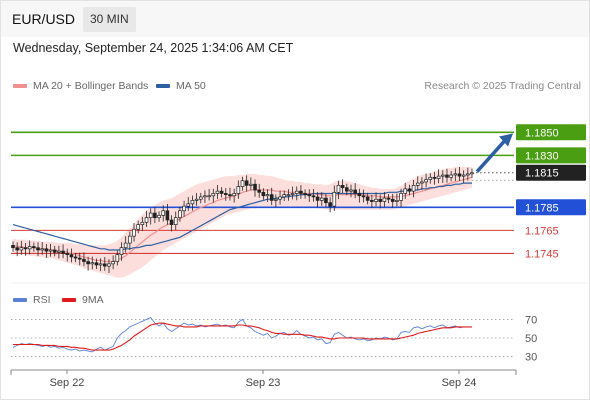 The width and height of the screenshot is (590, 400). What do you see at coordinates (181, 86) in the screenshot?
I see `legend-ma50: MA 50` at bounding box center [181, 86].